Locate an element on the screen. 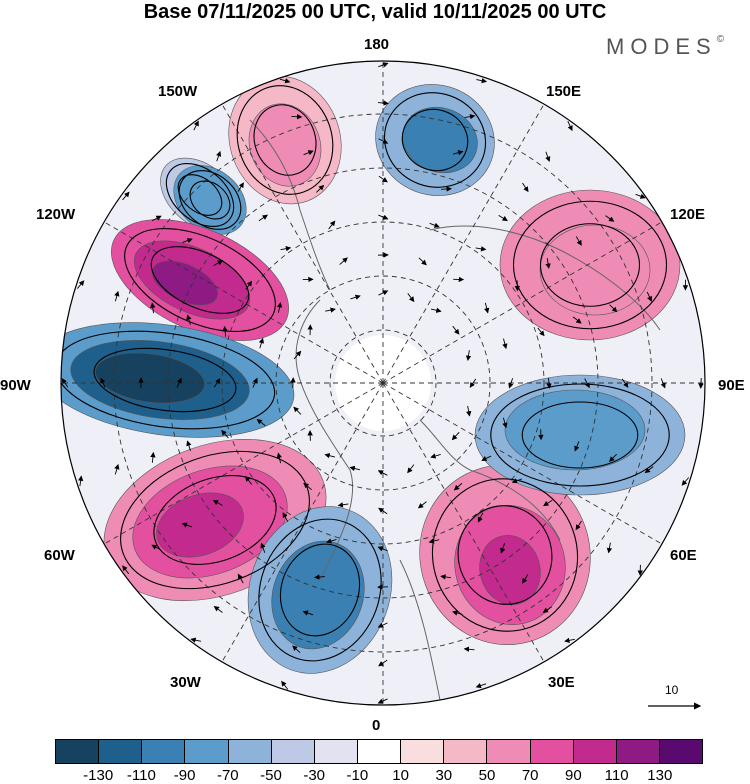 The width and height of the screenshot is (750, 784). label-150E: 150E is located at coordinates (563, 92).